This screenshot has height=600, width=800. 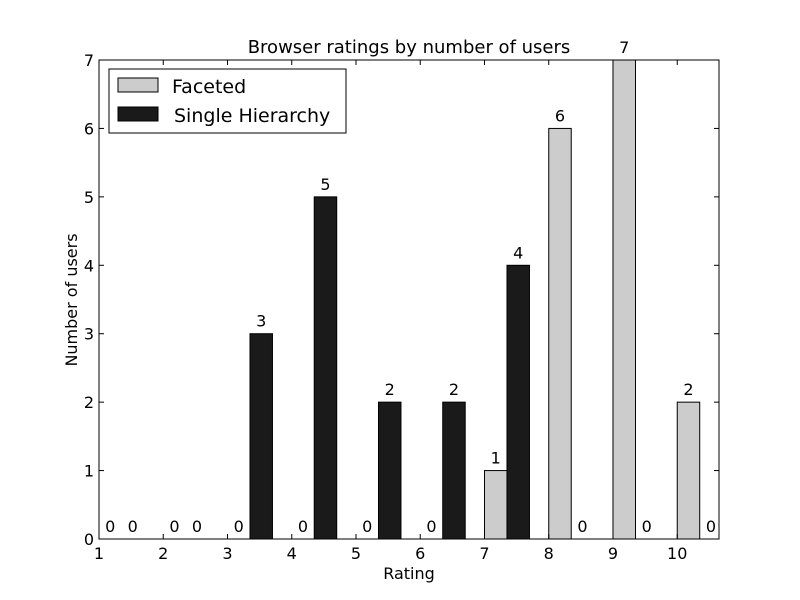 What do you see at coordinates (420, 553) in the screenshot?
I see `x-tick-label: 6` at bounding box center [420, 553].